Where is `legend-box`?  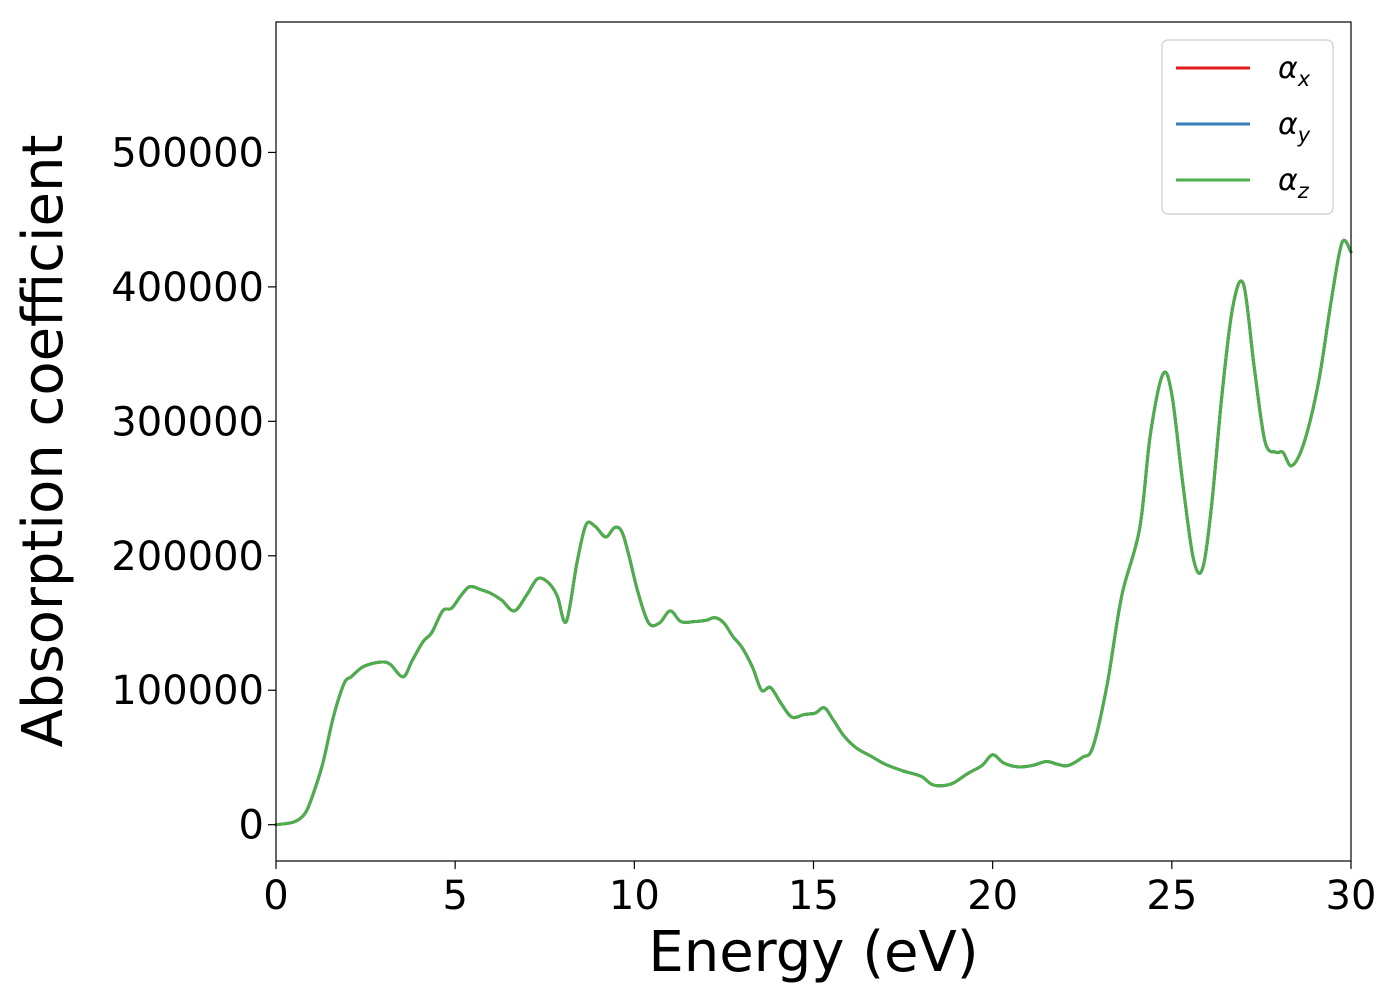
legend-box is located at coordinates (1247, 127).